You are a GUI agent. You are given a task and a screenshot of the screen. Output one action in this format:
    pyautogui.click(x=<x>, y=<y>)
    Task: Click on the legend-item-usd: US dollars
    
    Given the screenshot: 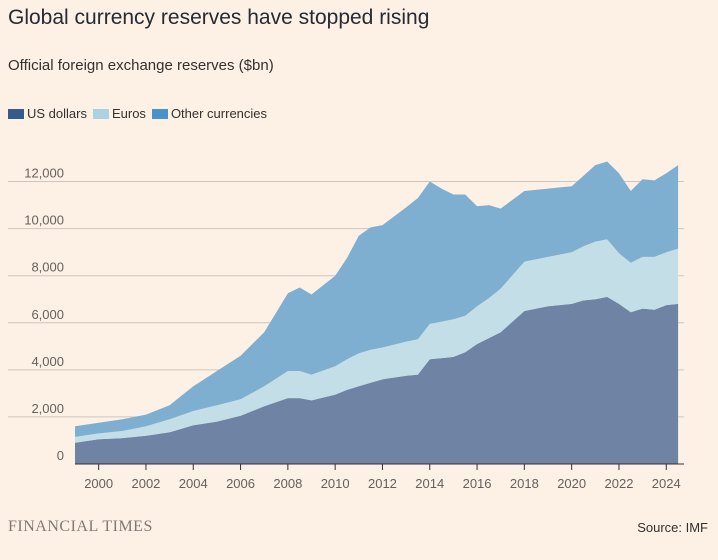 What is the action you would take?
    pyautogui.click(x=47, y=113)
    